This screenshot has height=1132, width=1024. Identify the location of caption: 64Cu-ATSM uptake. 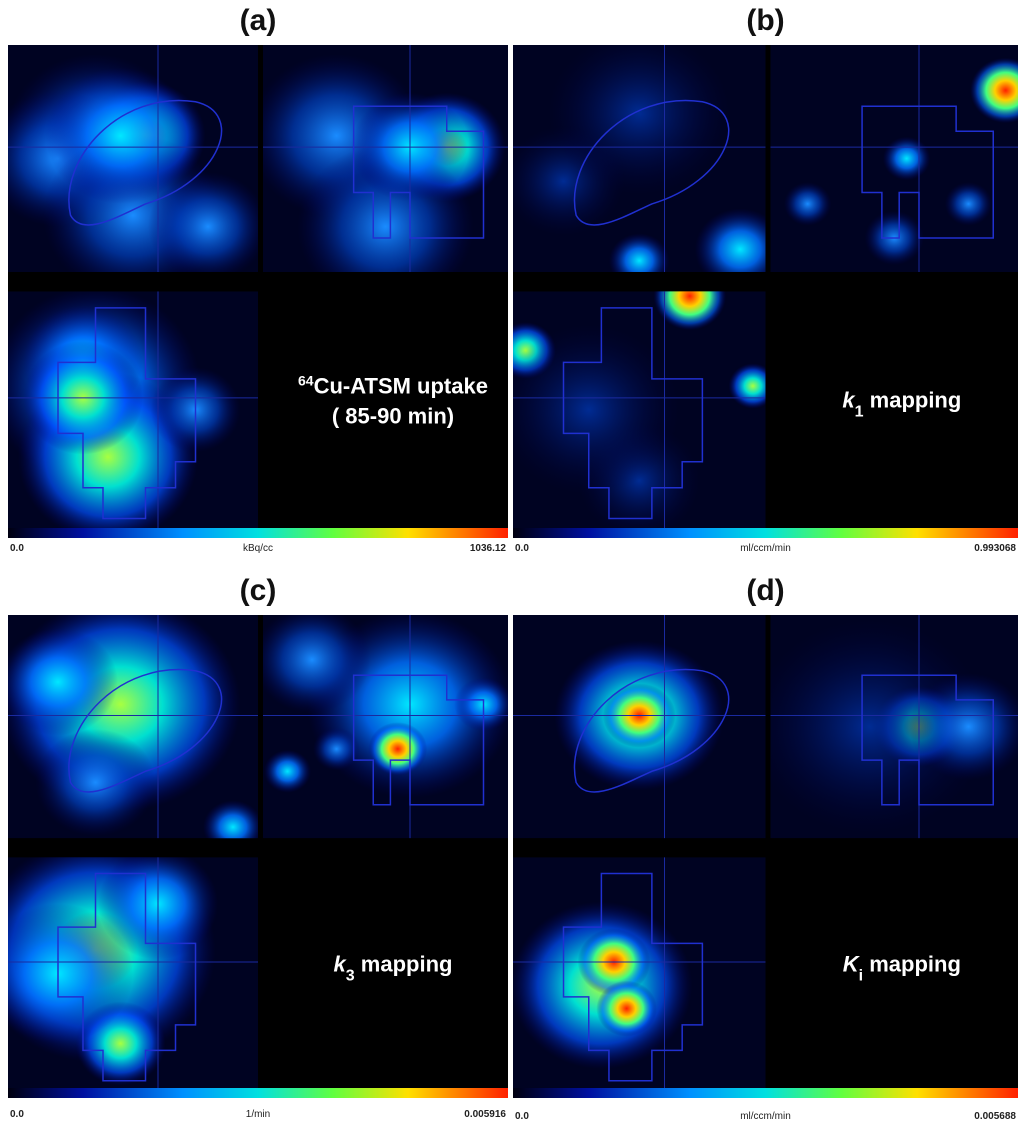
(393, 385).